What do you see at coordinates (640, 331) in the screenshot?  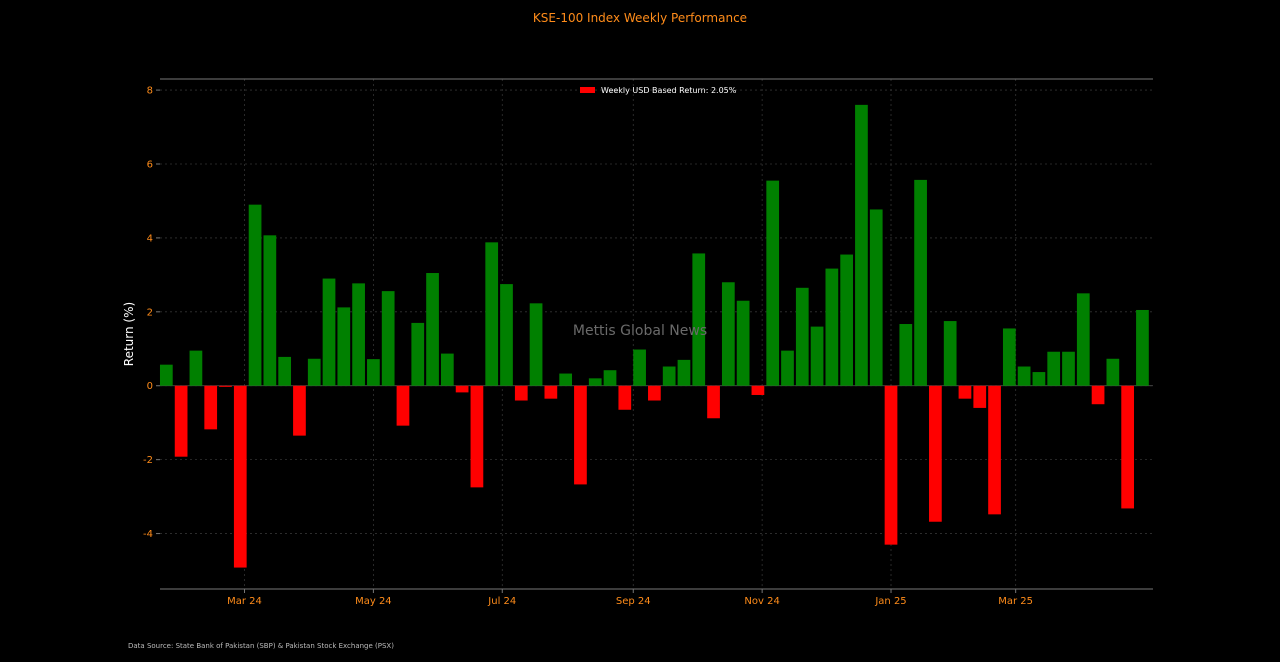 I see `watermark: Mettis Global News` at bounding box center [640, 331].